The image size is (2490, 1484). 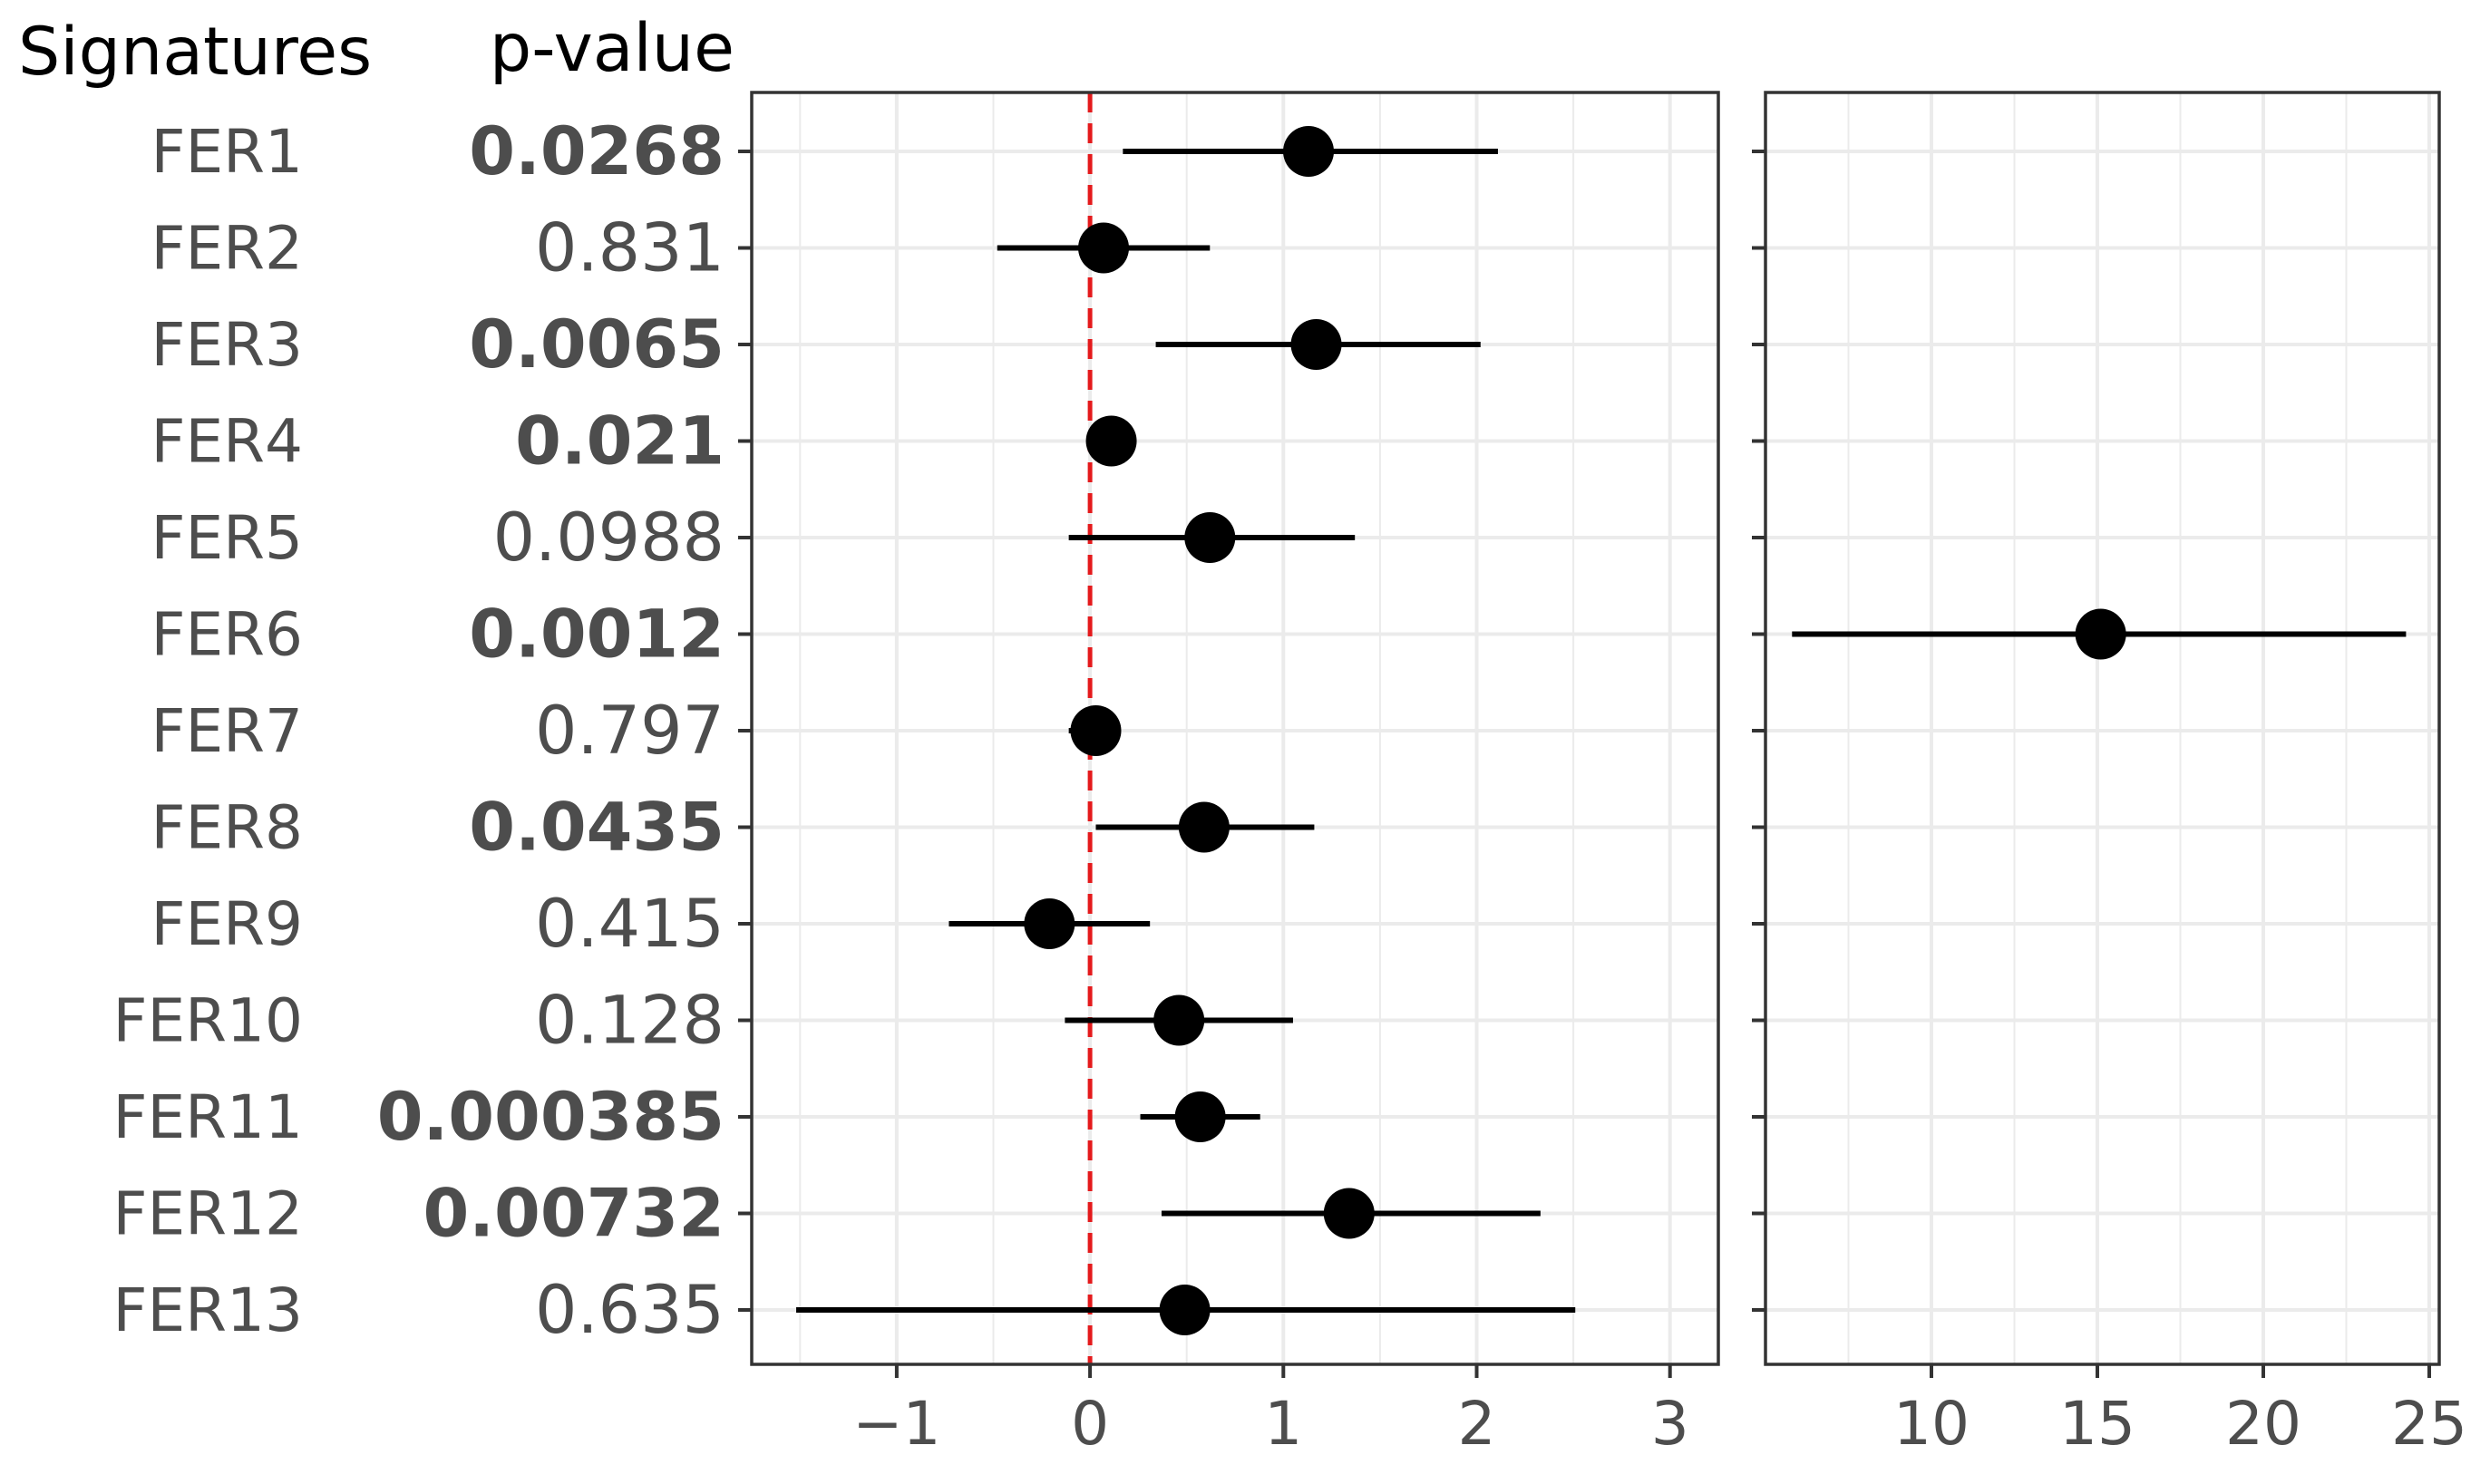 I want to click on pvalue-label-fer3: 0.0065, so click(x=597, y=344).